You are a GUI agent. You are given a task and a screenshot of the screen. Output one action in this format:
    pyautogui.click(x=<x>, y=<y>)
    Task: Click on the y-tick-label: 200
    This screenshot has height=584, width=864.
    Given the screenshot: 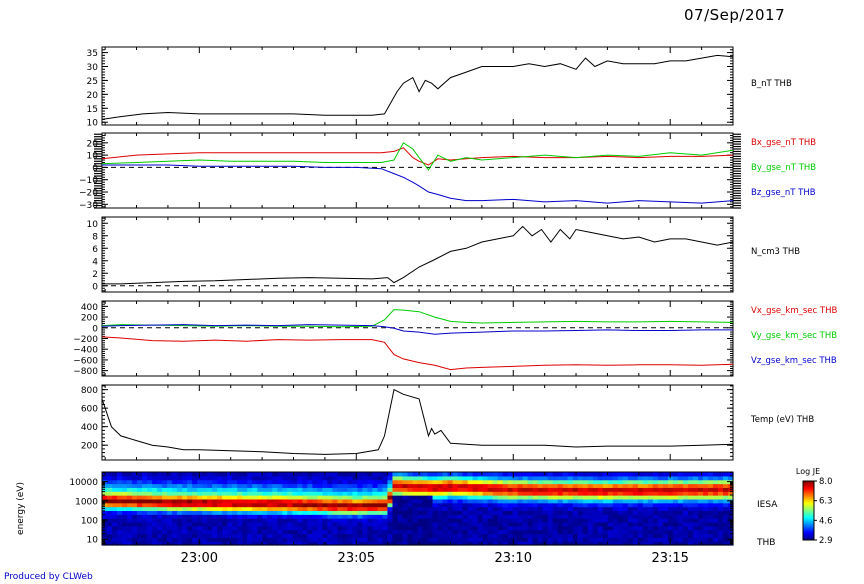 What is the action you would take?
    pyautogui.click(x=89, y=319)
    